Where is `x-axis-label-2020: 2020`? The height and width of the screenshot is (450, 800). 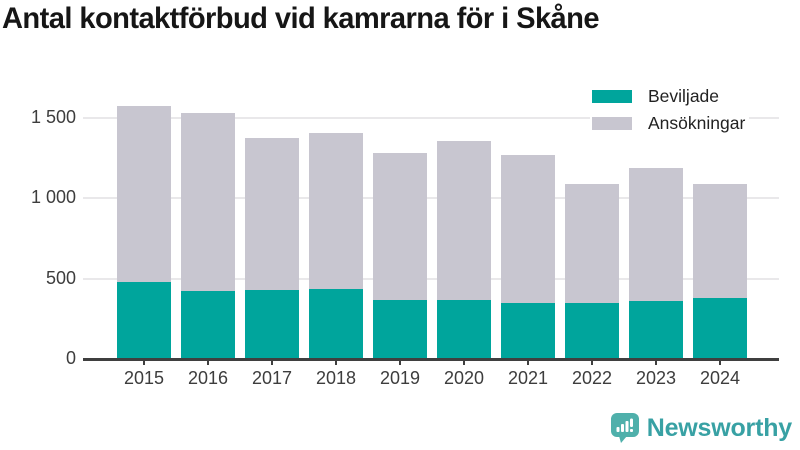
x-axis-label-2020: 2020 is located at coordinates (464, 378).